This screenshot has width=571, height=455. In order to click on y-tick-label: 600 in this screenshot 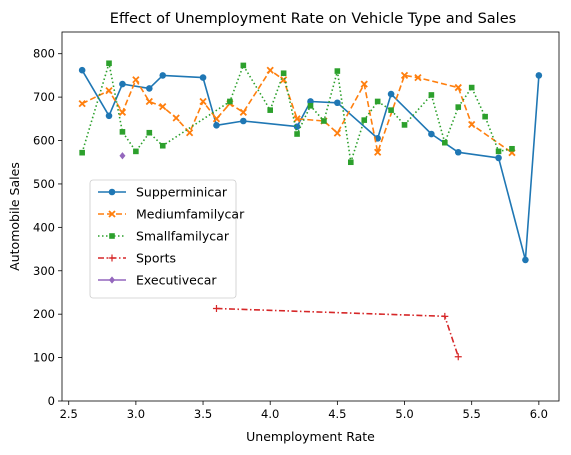, I will do `click(44, 141)`.